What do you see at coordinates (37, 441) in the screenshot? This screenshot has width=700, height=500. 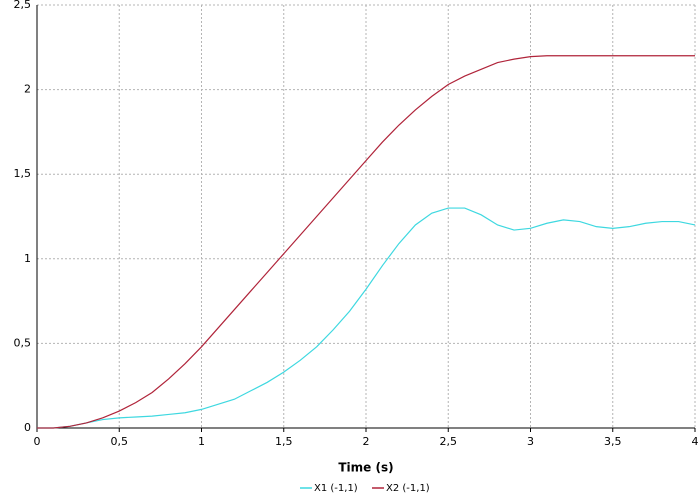 I see `x-tick-label: 0` at bounding box center [37, 441].